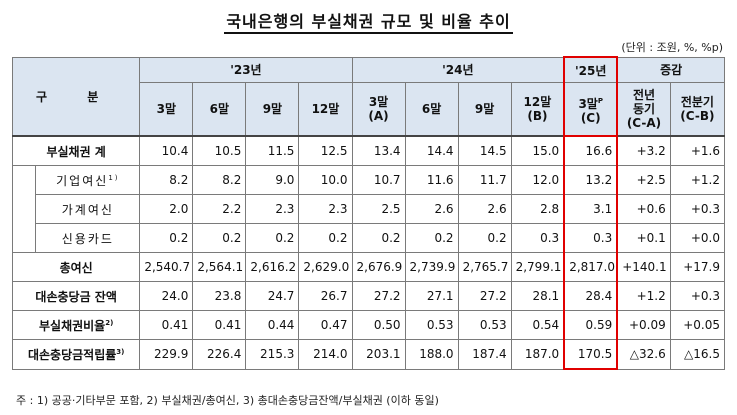 This screenshot has height=415, width=737. Describe the element at coordinates (325, 354) in the screenshot. I see `table-cell: 214.0` at that location.